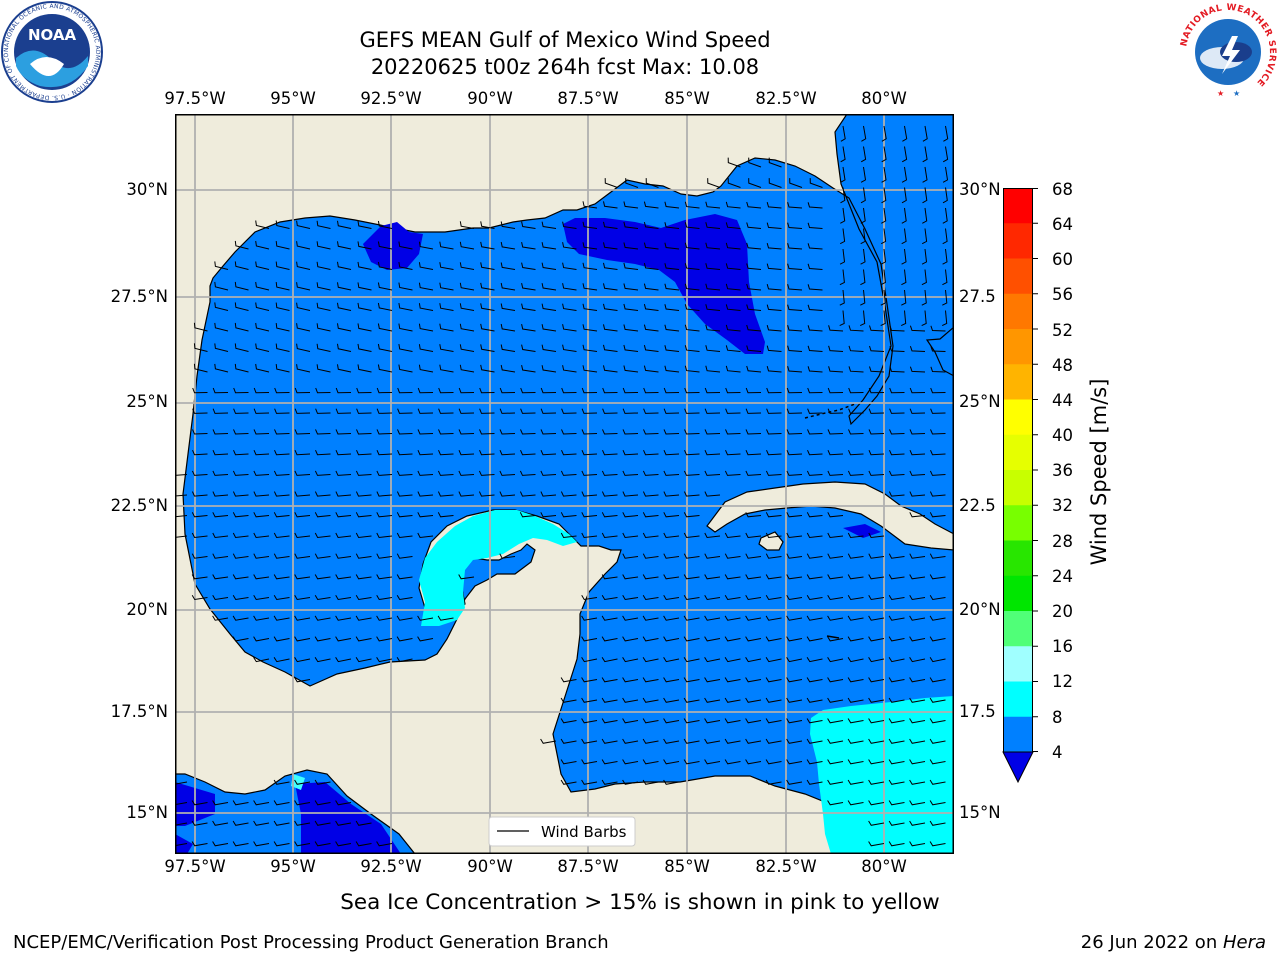 The width and height of the screenshot is (1280, 960). Describe the element at coordinates (147, 189) in the screenshot. I see `lat-label: 30°N` at that location.